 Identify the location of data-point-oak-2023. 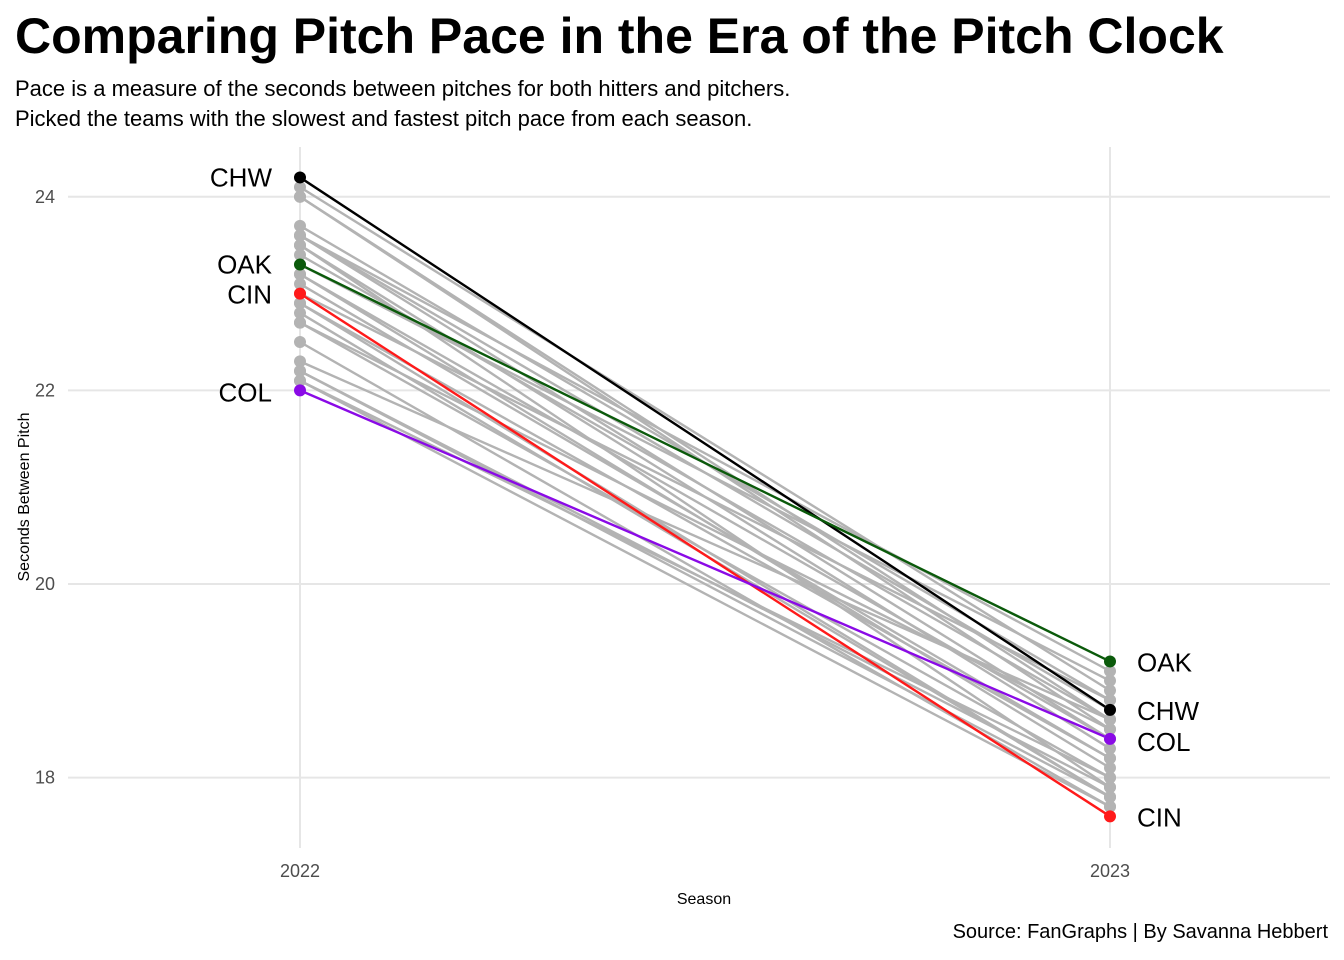
(1110, 661).